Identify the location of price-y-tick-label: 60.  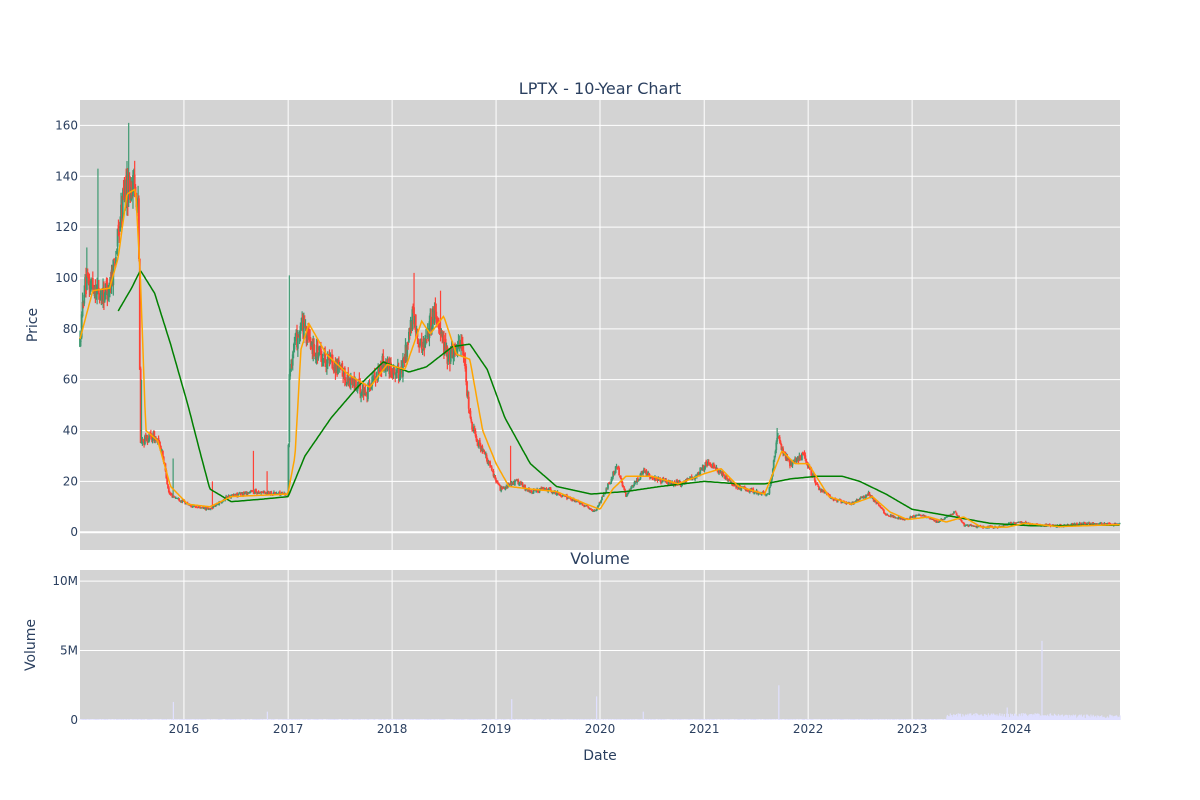
(70, 380).